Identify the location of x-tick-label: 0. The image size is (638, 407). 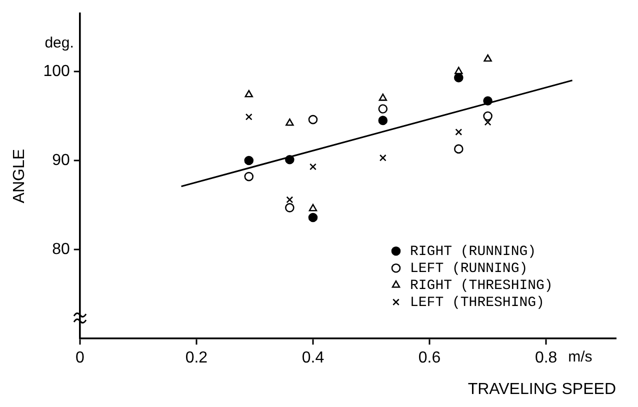
(79, 358).